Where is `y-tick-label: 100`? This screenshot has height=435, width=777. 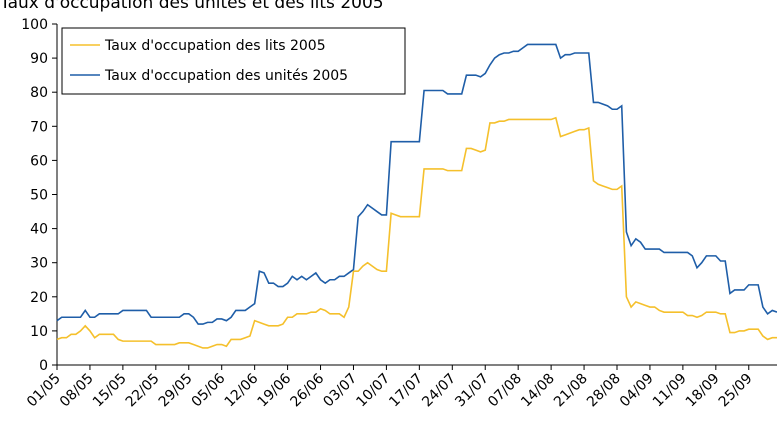 y-tick-label: 100 is located at coordinates (34, 25).